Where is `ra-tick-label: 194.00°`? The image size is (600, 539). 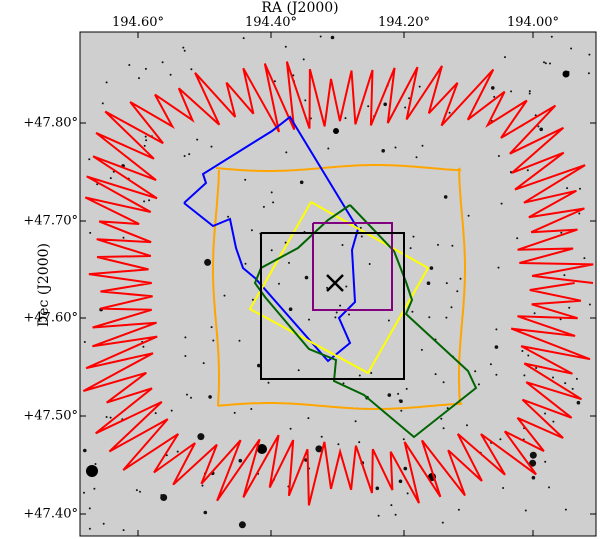
ra-tick-label: 194.00° is located at coordinates (533, 22).